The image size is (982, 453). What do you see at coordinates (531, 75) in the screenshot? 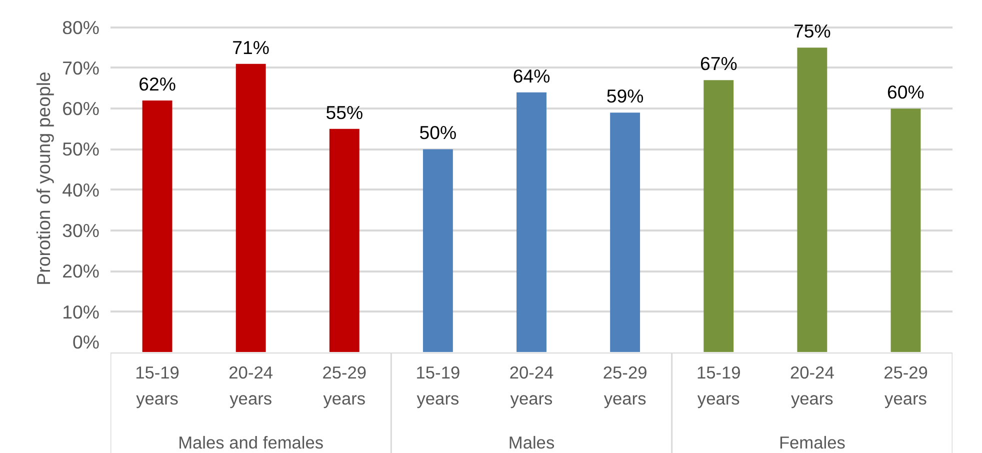
I see `data-label: 64%` at bounding box center [531, 75].